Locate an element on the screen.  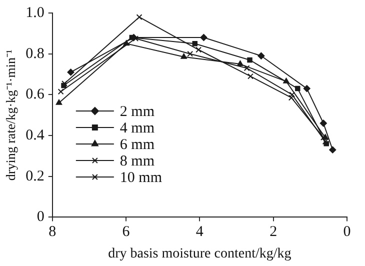
y-tick-label: 1.0 is located at coordinates (35, 12).